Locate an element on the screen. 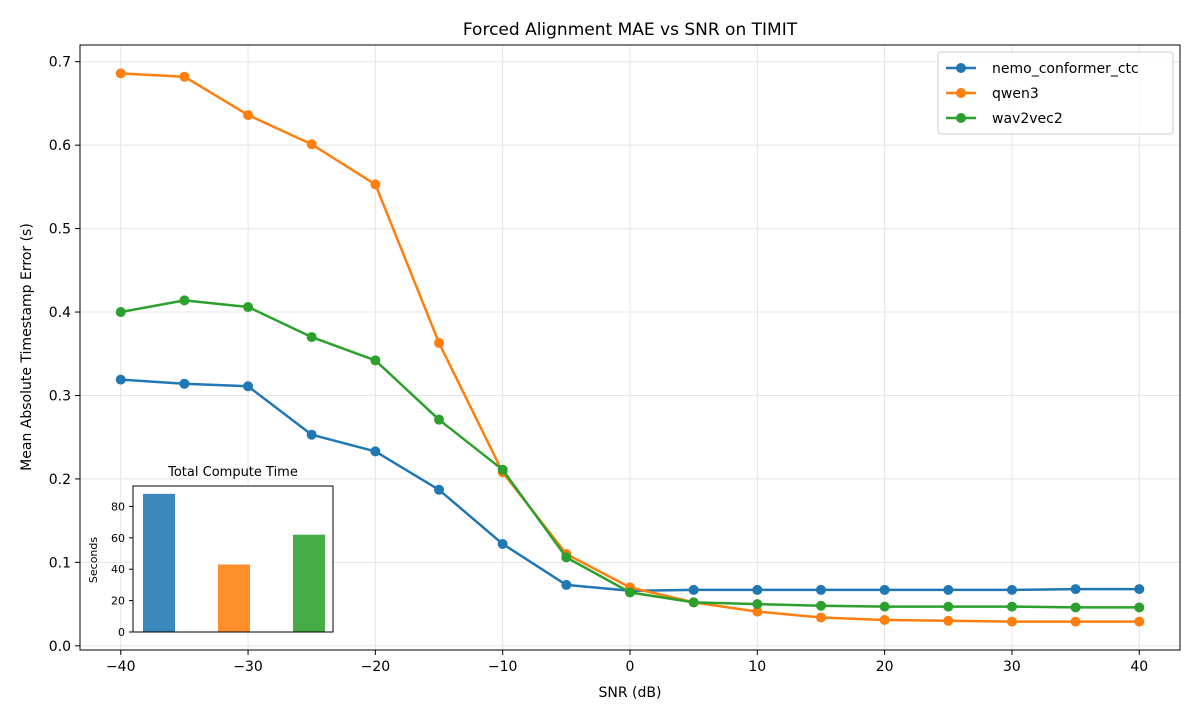 The height and width of the screenshot is (720, 1200). inset-y-tick-label: 20 is located at coordinates (118, 601).